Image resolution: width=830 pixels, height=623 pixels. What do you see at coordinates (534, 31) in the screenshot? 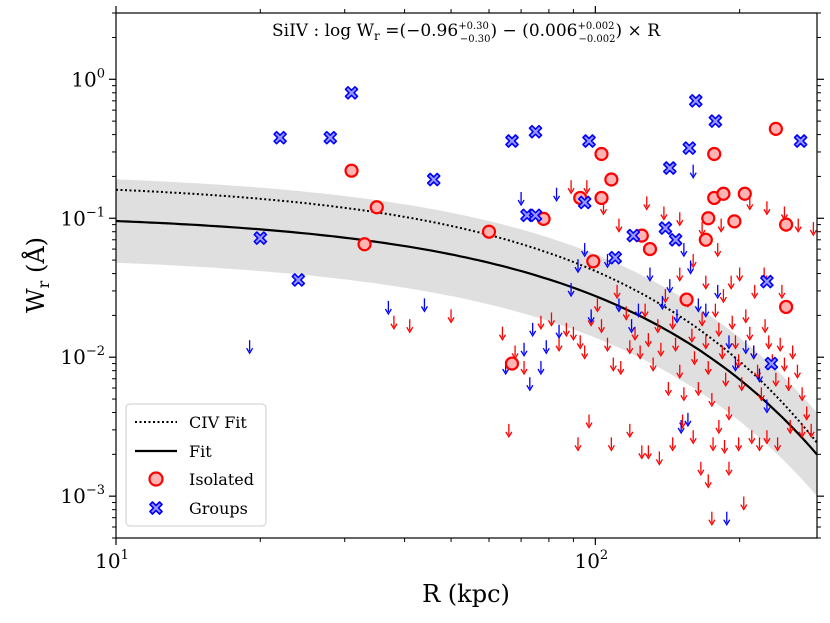
I see `title-mid: ) − (0.006` at bounding box center [534, 31].